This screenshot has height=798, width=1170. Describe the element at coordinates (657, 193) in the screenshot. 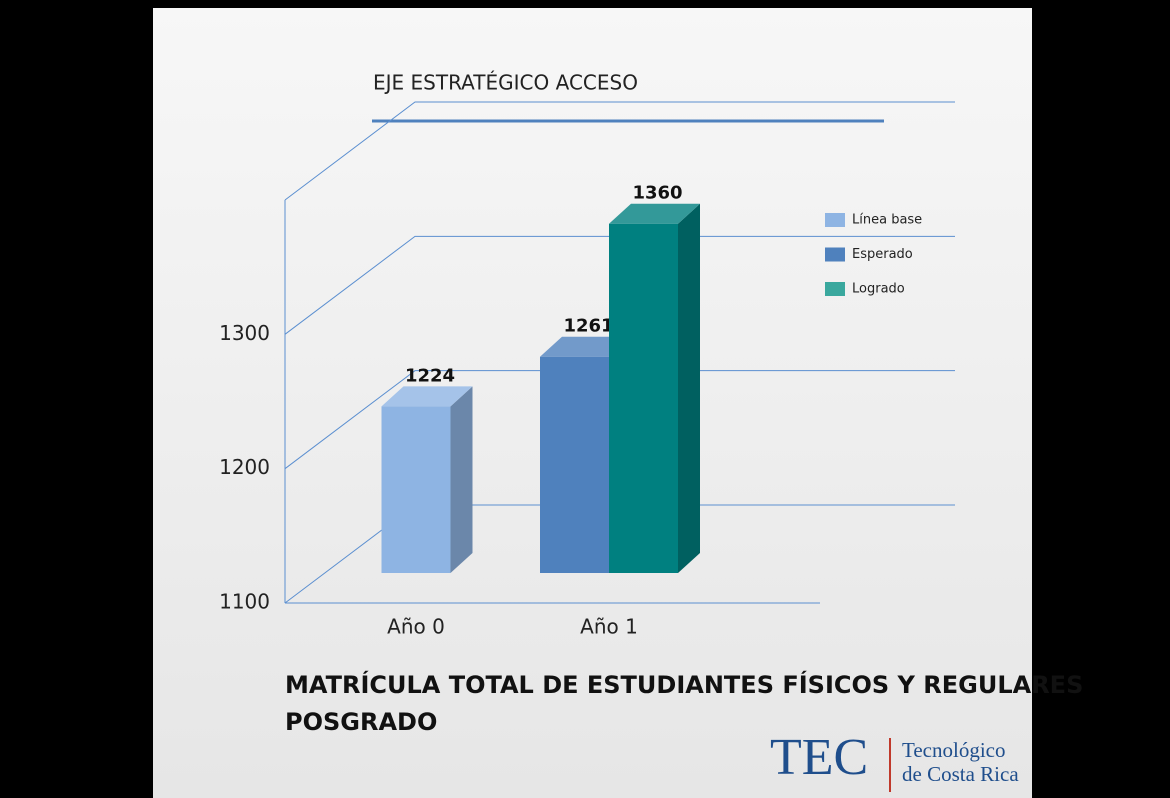

I see `value-label: 1360` at that location.